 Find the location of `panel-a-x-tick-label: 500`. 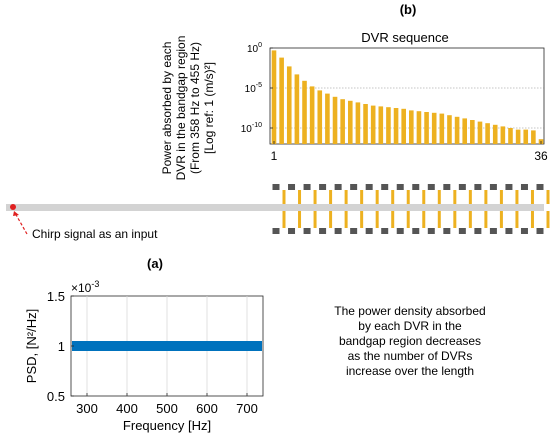

panel-a-x-tick-label: 500 is located at coordinates (167, 408).